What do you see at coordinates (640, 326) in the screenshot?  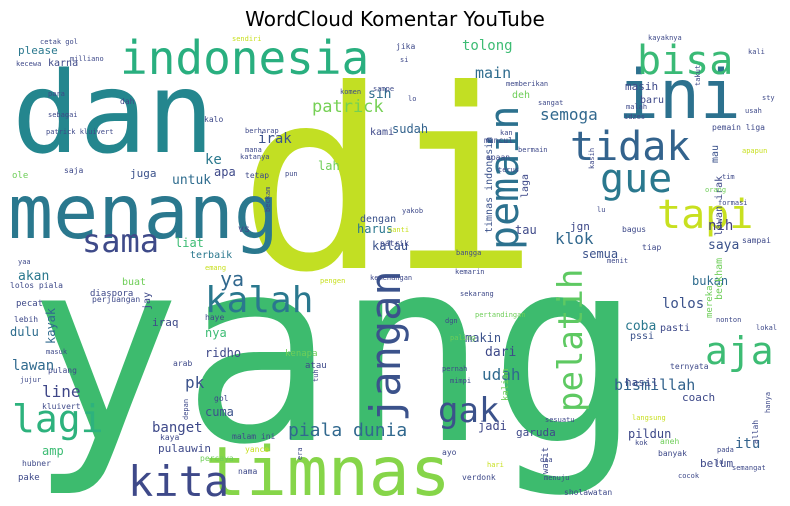 I see `word-coba: coba` at bounding box center [640, 326].